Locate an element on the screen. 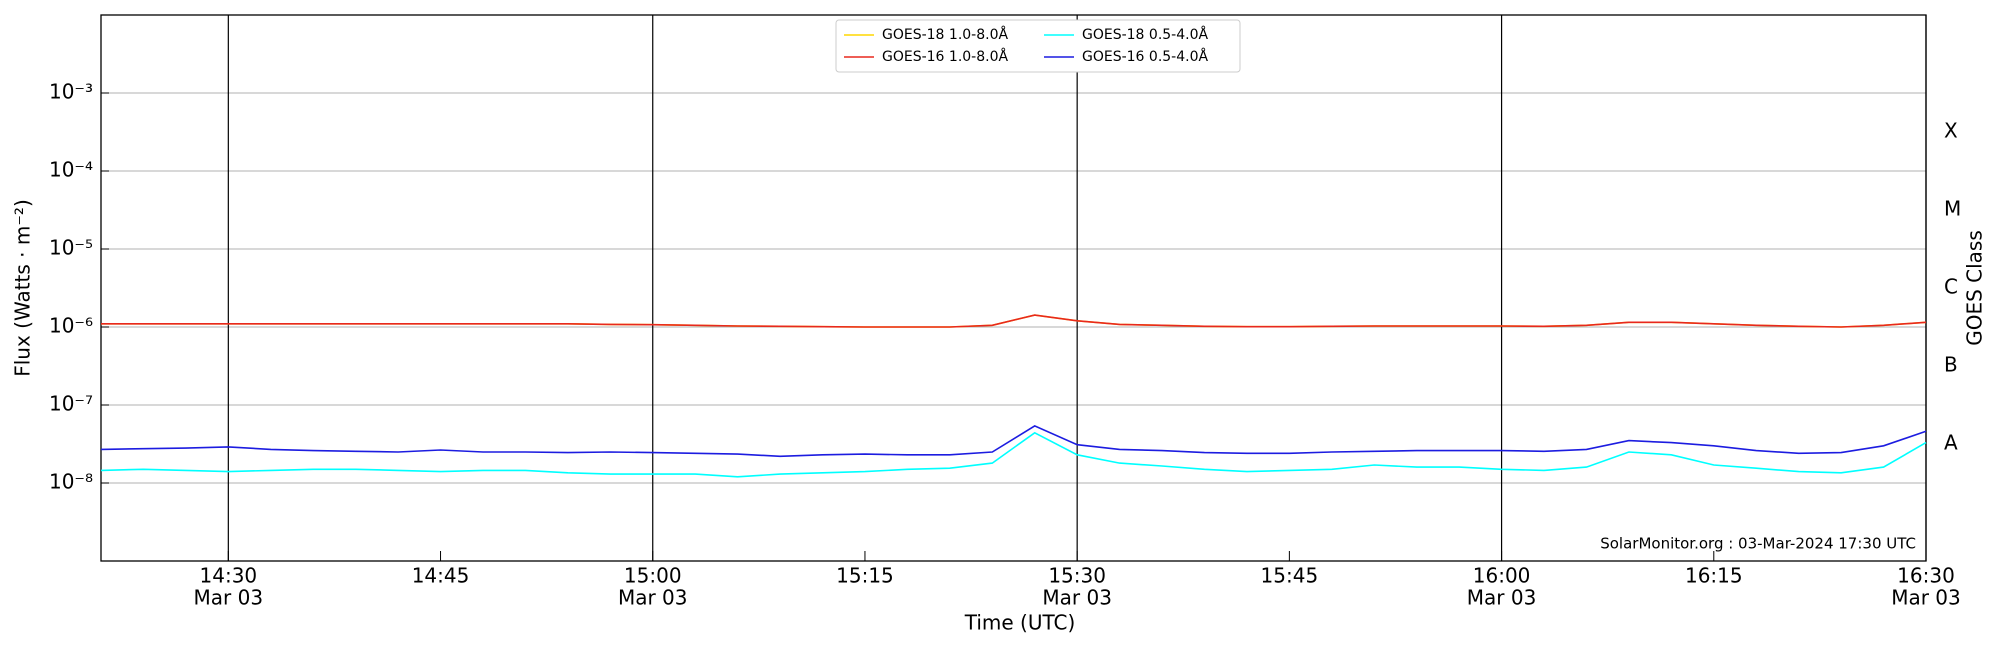  y2-tick-label: M is located at coordinates (1952, 209).